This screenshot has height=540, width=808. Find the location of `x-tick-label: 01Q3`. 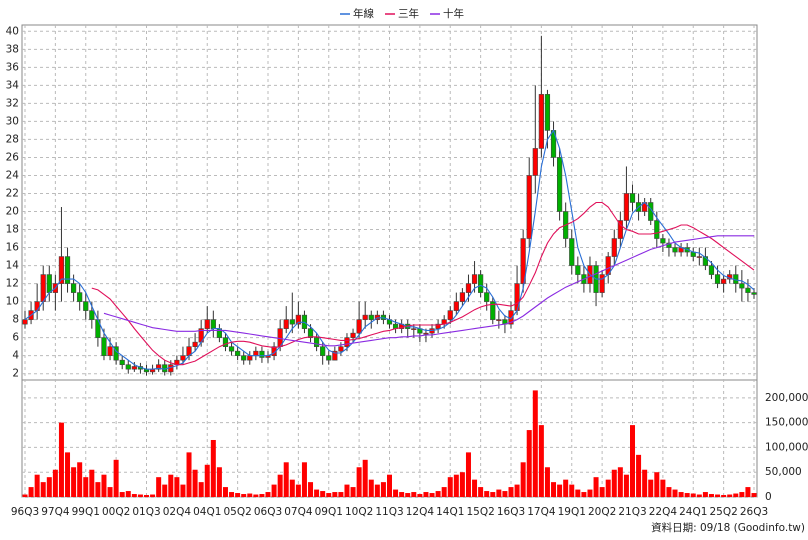

x-tick-label: 01Q3 is located at coordinates (146, 512).